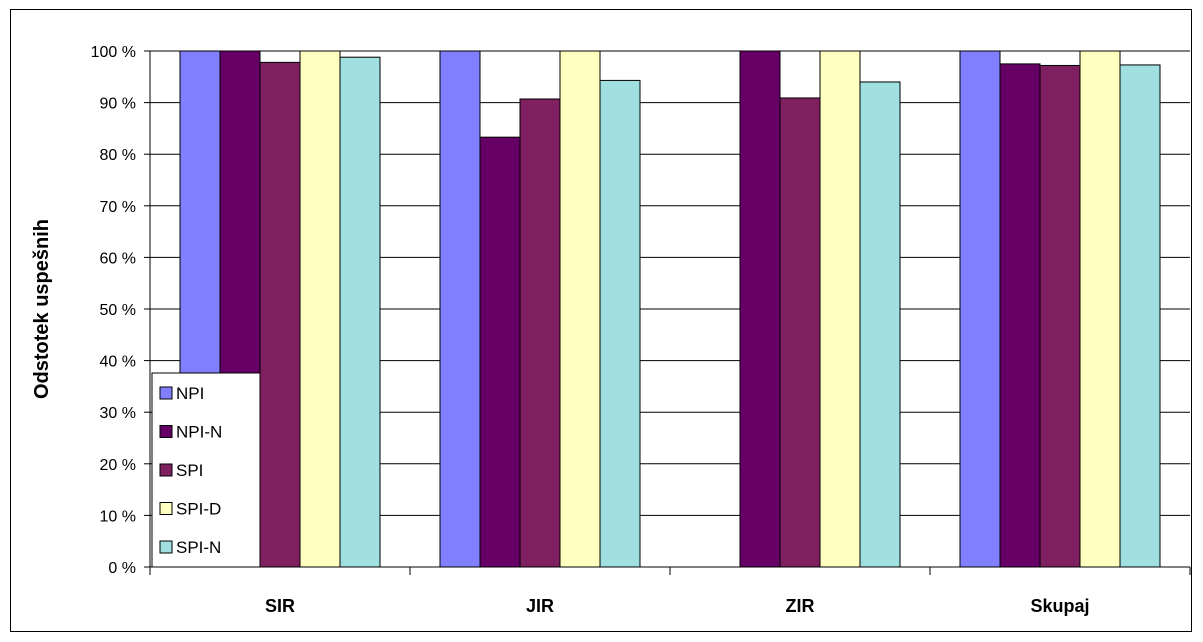 The image size is (1203, 642). Describe the element at coordinates (620, 323) in the screenshot. I see `bar-spi-n-jir` at that location.